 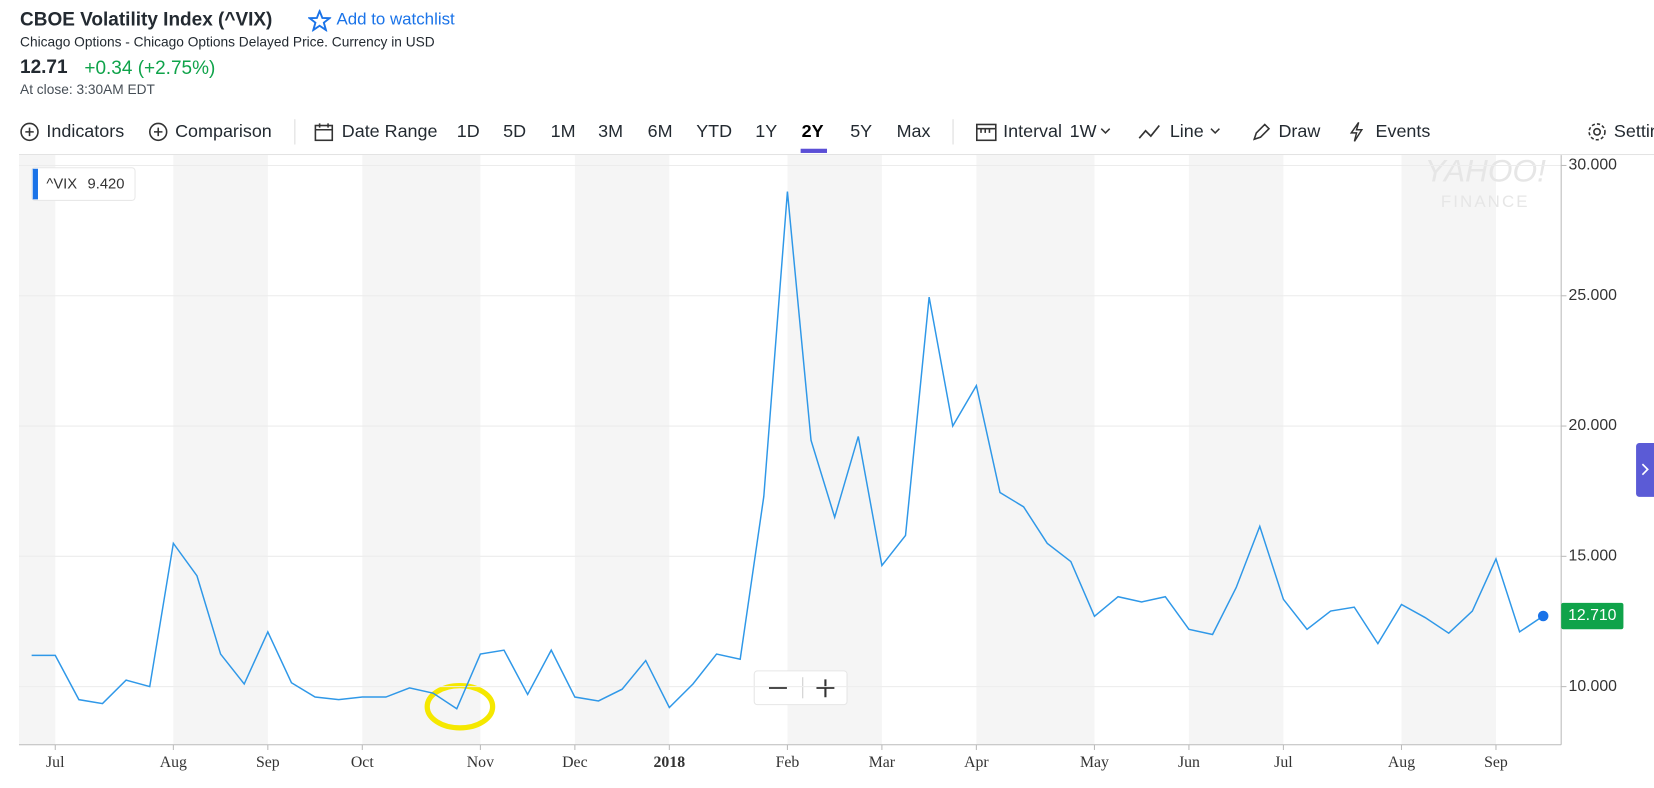 What do you see at coordinates (146, 19) in the screenshot?
I see `quote-title: CBOE Volatility Index (^VIX)` at bounding box center [146, 19].